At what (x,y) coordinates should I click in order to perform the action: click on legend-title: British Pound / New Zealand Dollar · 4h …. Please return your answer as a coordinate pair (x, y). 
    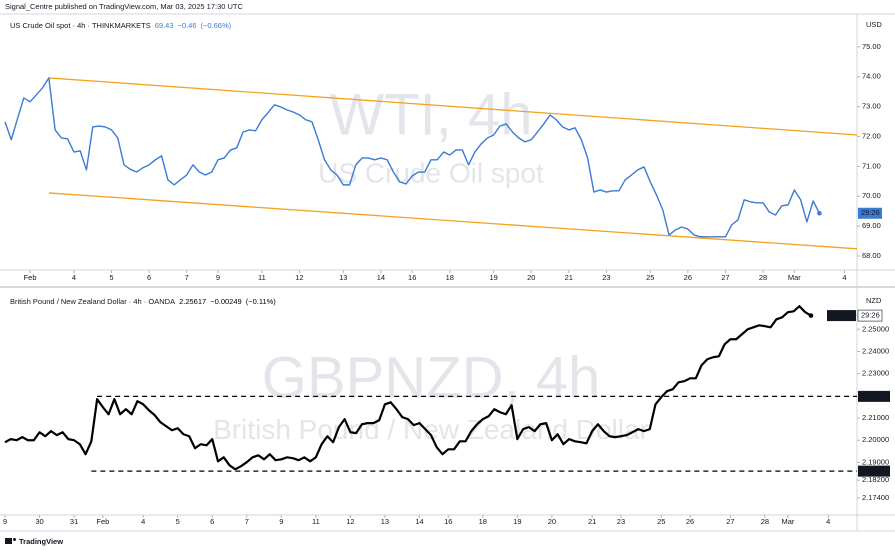
    Looking at the image, I should click on (92, 301).